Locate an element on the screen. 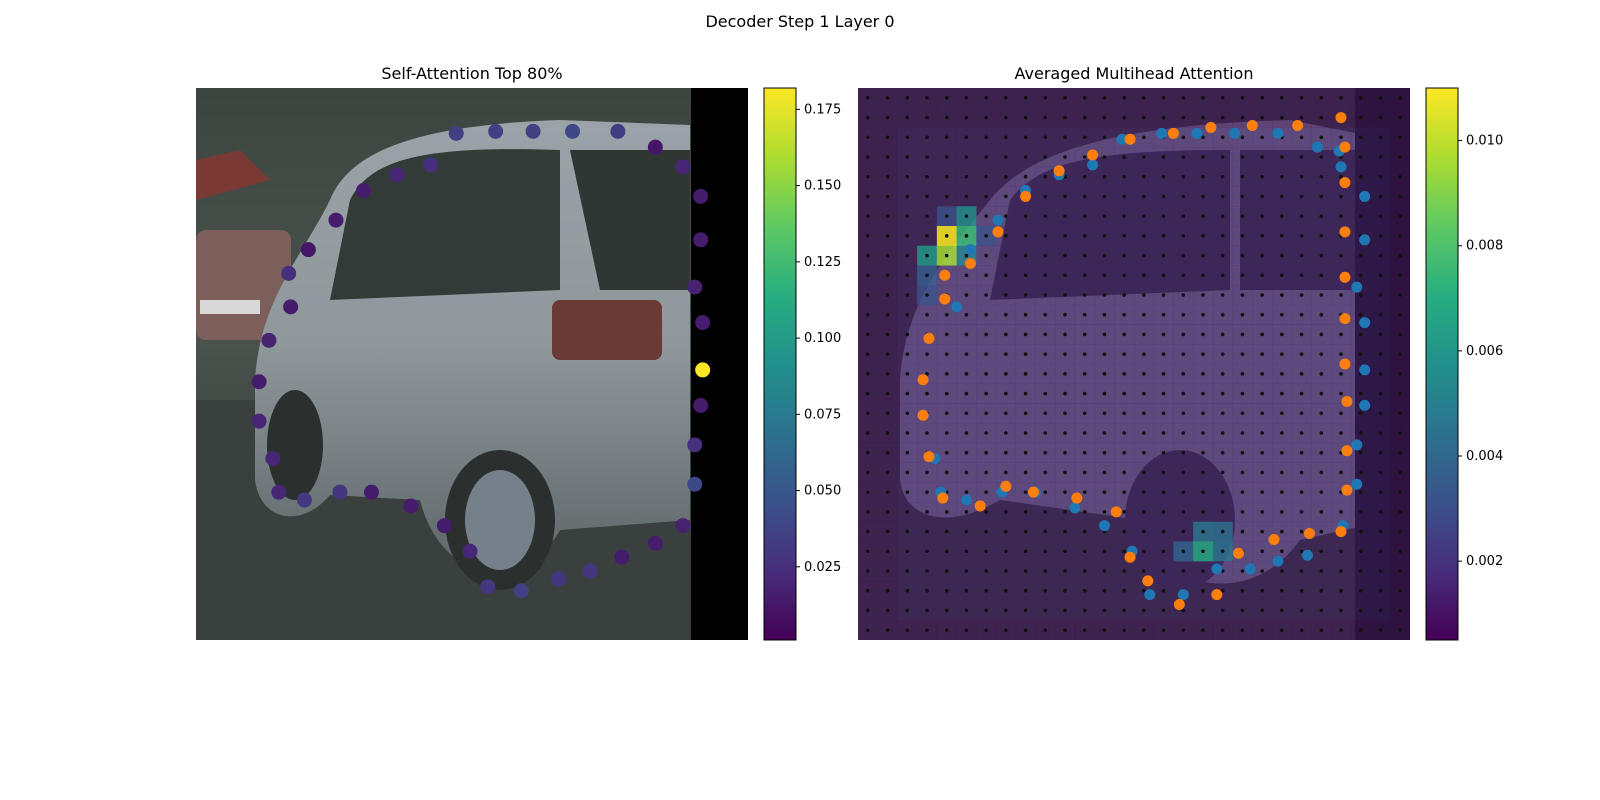  colorbar-tick-label: 0.010 is located at coordinates (1484, 141).